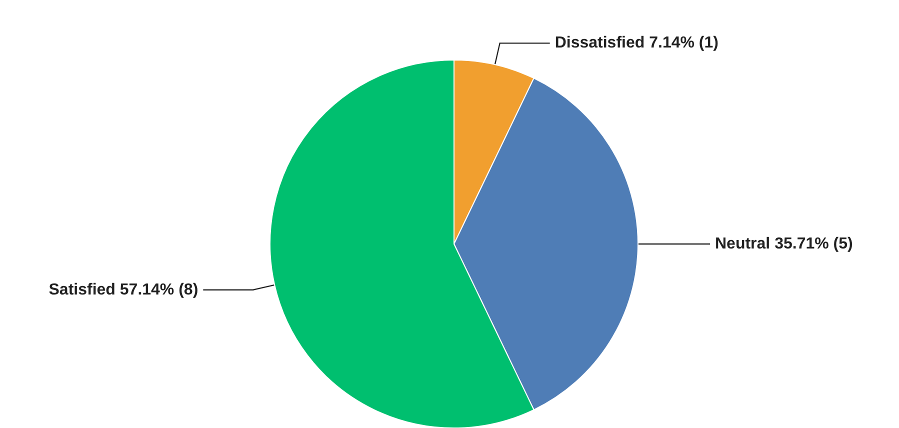  What do you see at coordinates (784, 244) in the screenshot?
I see `slice-label: Neutral 35.71% (5)` at bounding box center [784, 244].